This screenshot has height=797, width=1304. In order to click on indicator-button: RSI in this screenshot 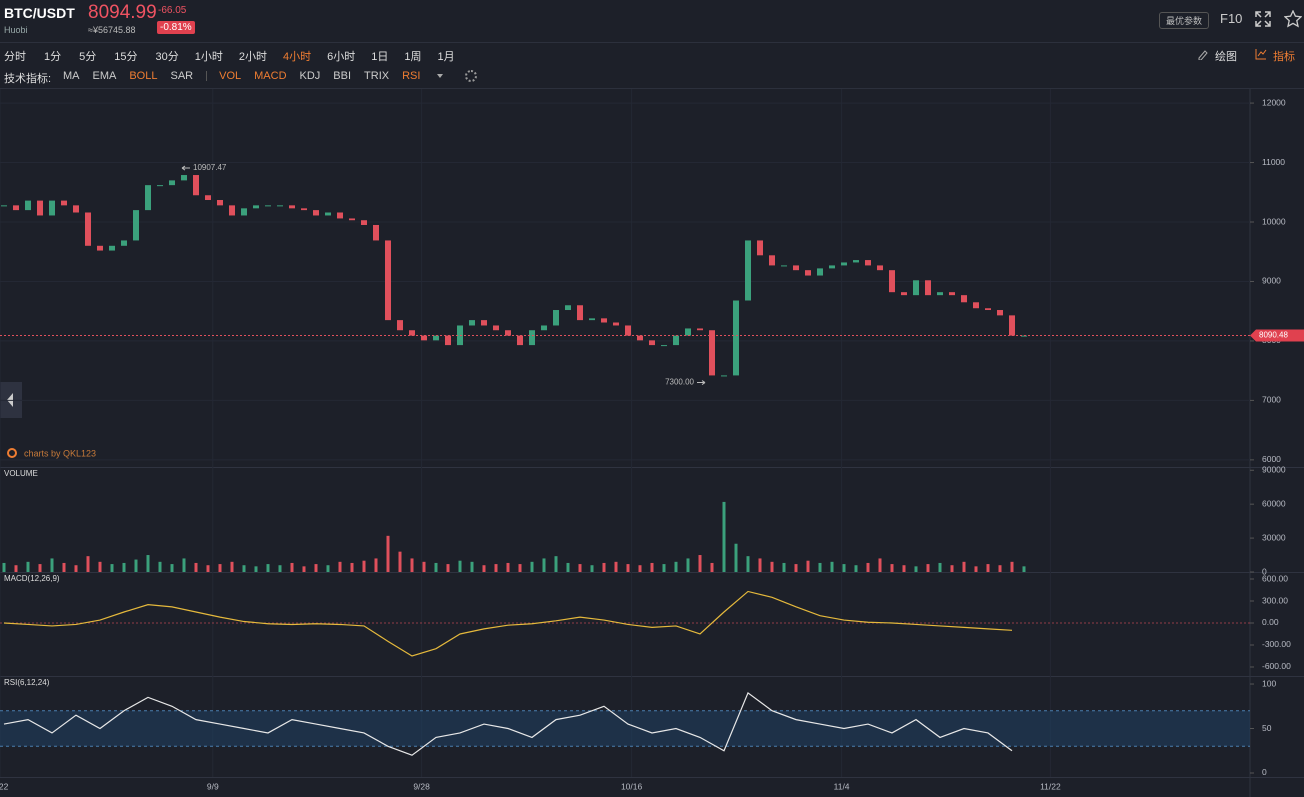, I will do `click(411, 76)`.